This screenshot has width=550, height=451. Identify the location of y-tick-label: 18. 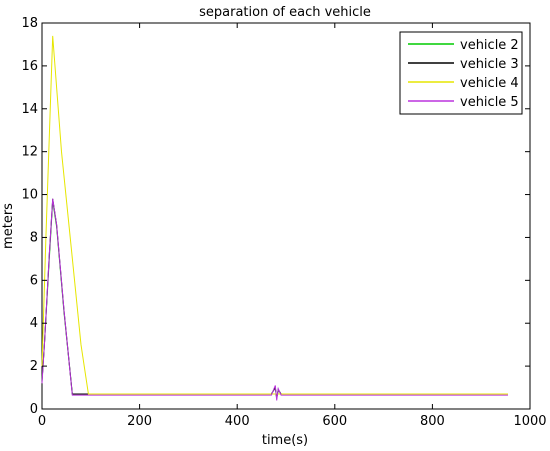
(29, 23).